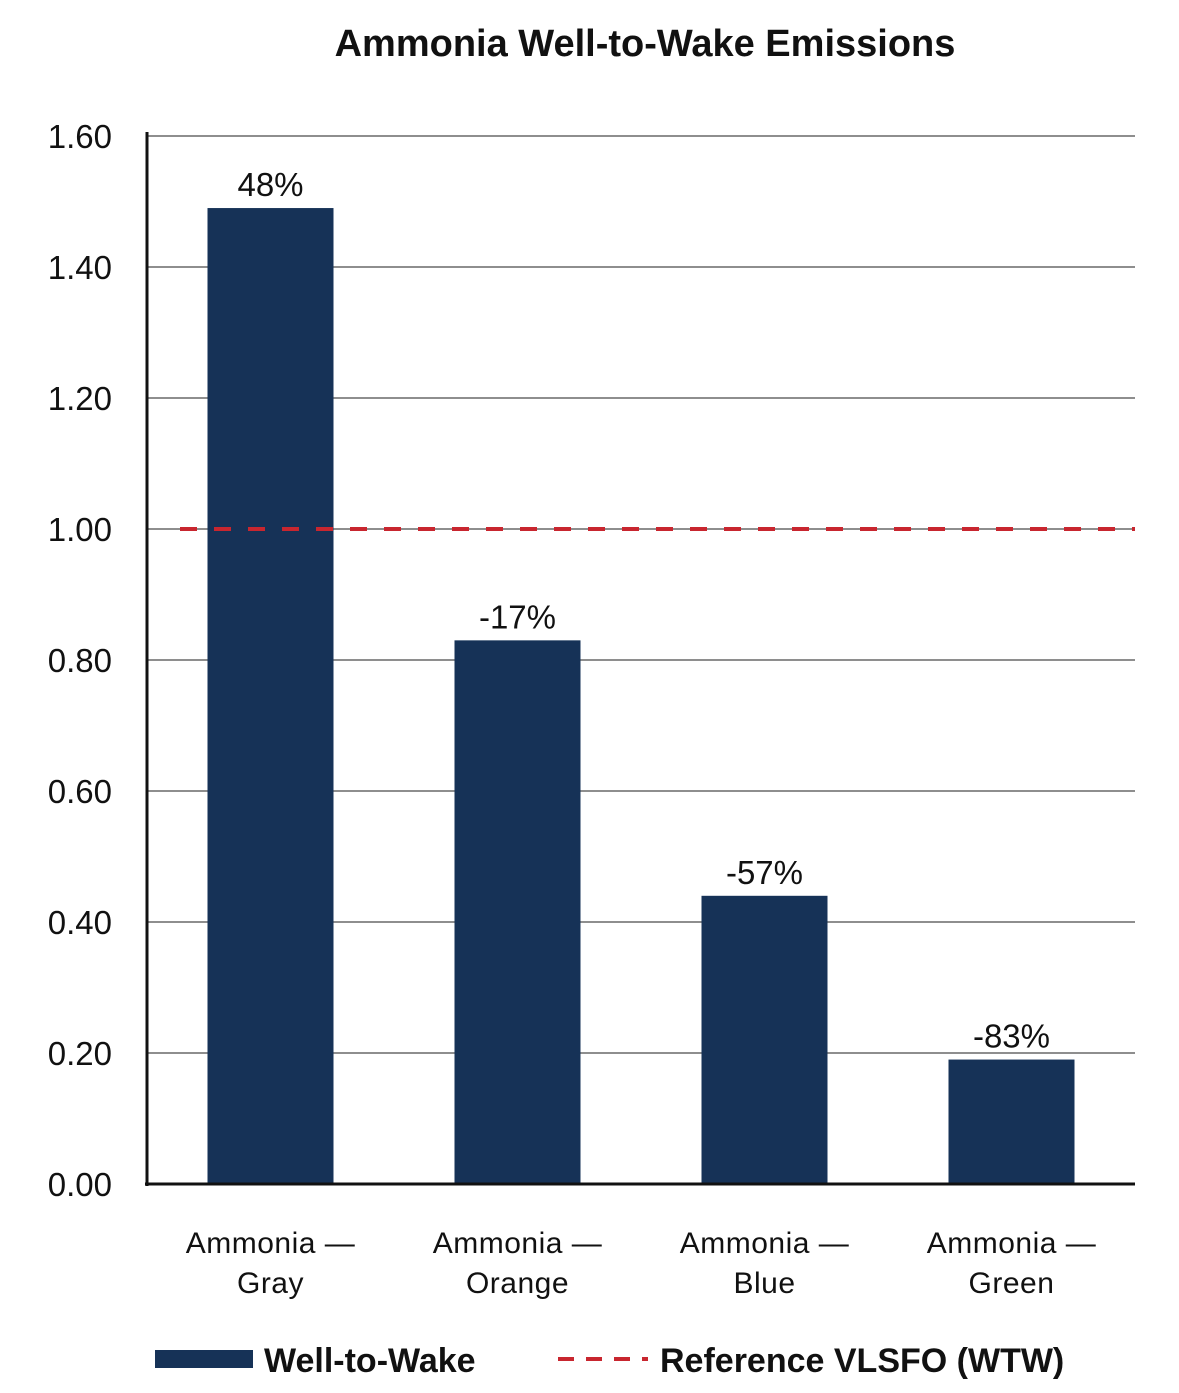 The image size is (1179, 1393). Describe the element at coordinates (1011, 1036) in the screenshot. I see `data-label: -83%` at that location.